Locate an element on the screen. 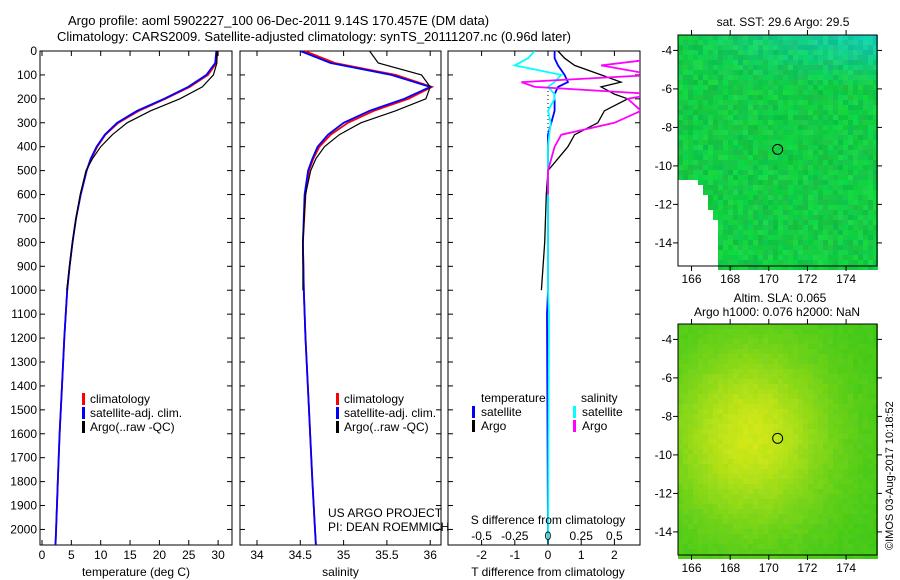  legend-title-temperature: temperature is located at coordinates (513, 398).